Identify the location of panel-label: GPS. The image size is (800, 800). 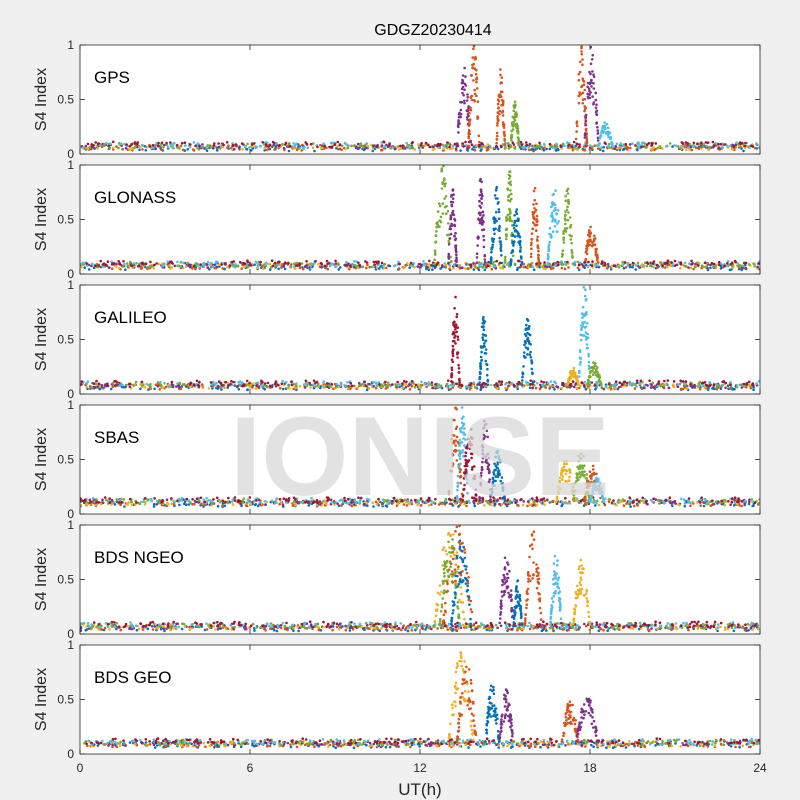
(112, 77).